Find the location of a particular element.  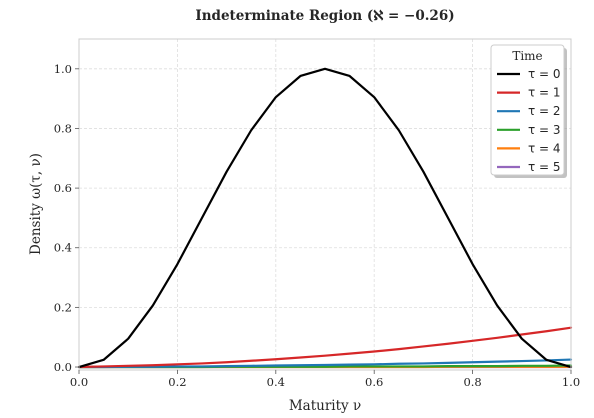

legend-item: τ = 3 is located at coordinates (529, 130).